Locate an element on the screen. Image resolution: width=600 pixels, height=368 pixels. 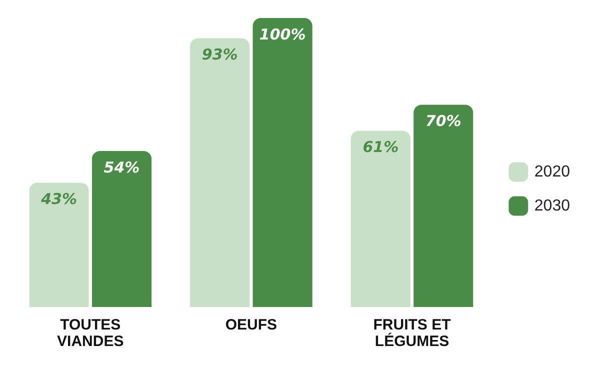
x-tick-label: TOUTES VIANDES is located at coordinates (90, 333).